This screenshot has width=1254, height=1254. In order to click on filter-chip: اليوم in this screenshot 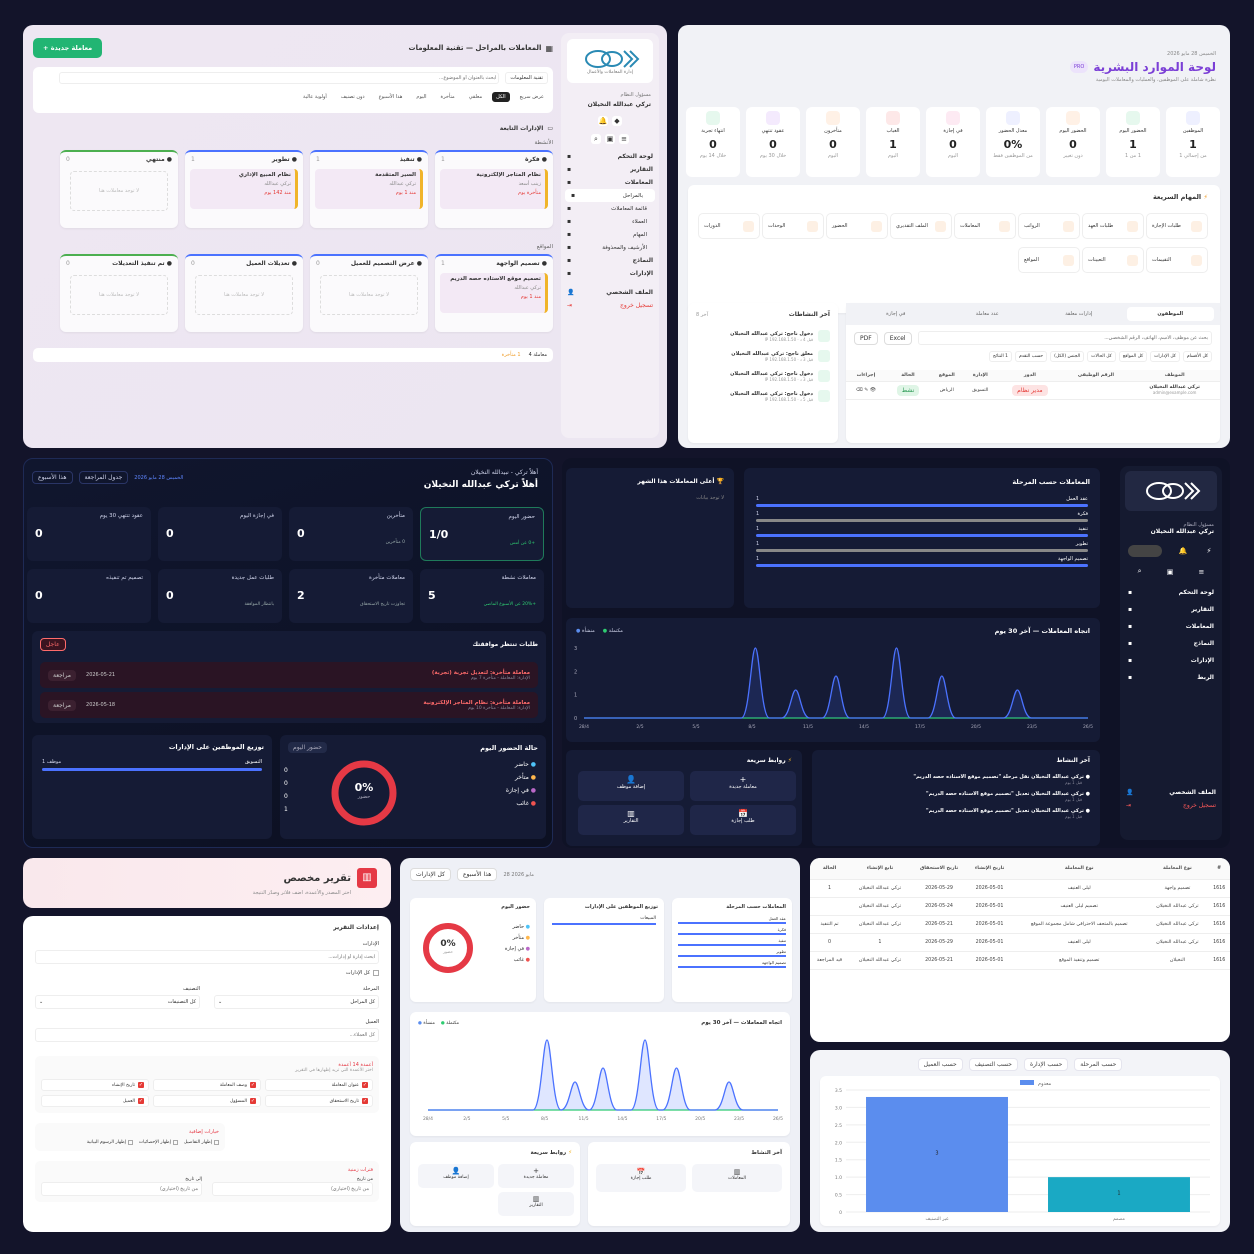, I will do `click(421, 97)`.